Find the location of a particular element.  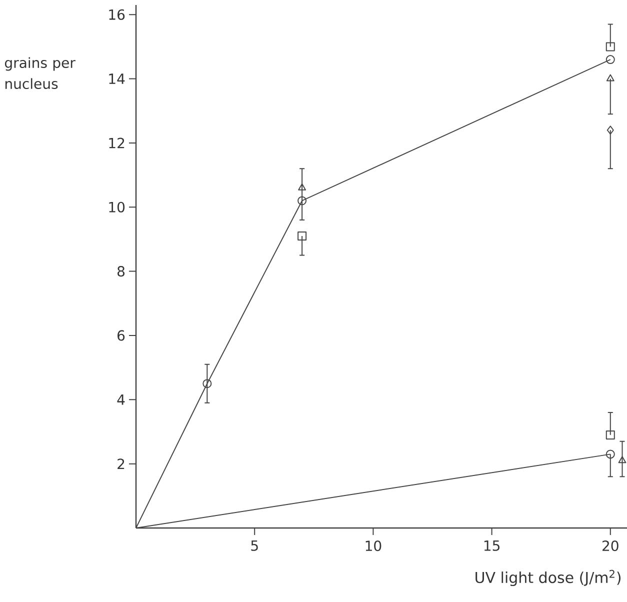

y-tick-label: 8 is located at coordinates (121, 271).